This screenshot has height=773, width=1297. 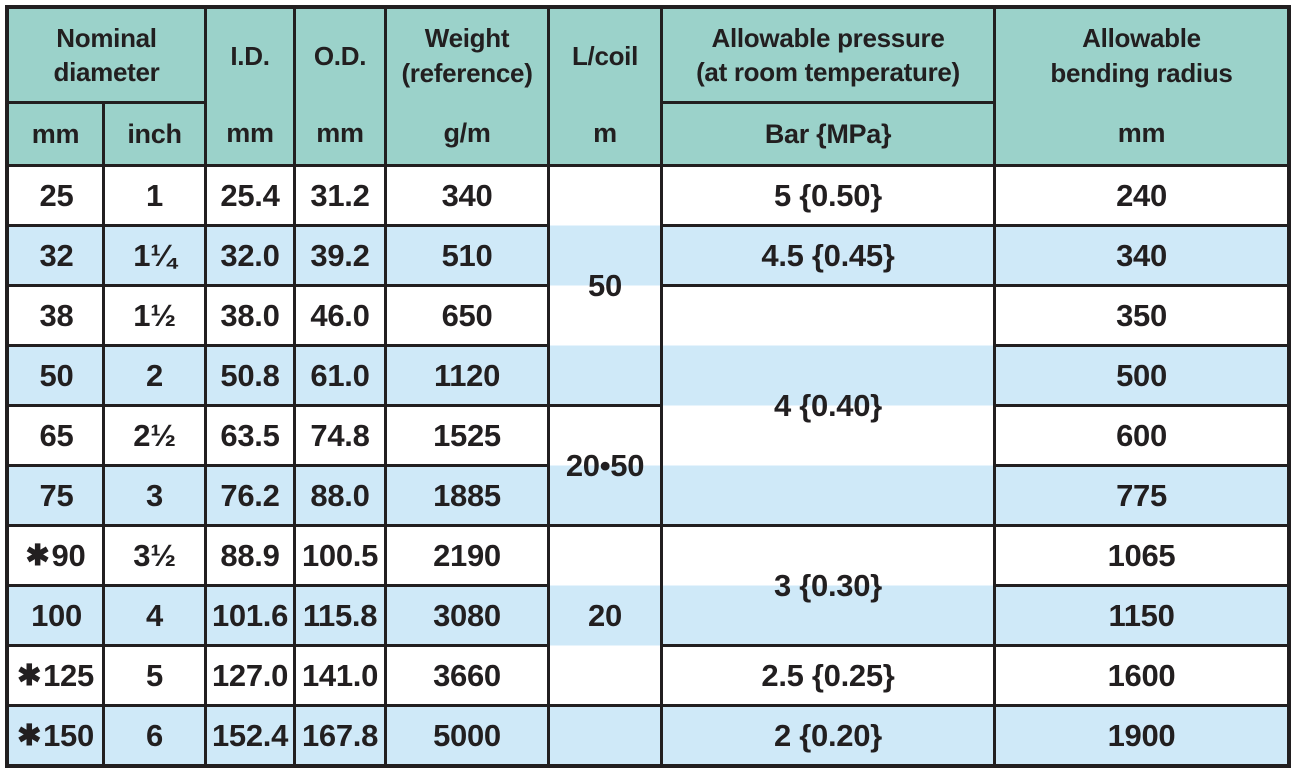 What do you see at coordinates (55, 134) in the screenshot?
I see `header-nominal-mm-unit: mm` at bounding box center [55, 134].